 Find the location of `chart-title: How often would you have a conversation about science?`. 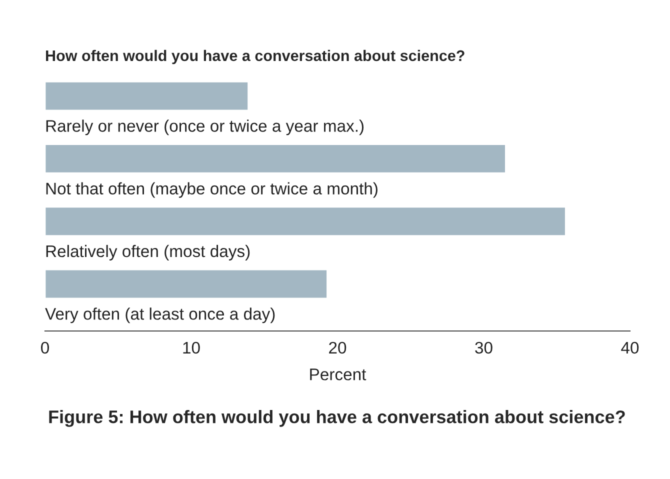

chart-title: How often would you have a conversation about science? is located at coordinates (255, 57).